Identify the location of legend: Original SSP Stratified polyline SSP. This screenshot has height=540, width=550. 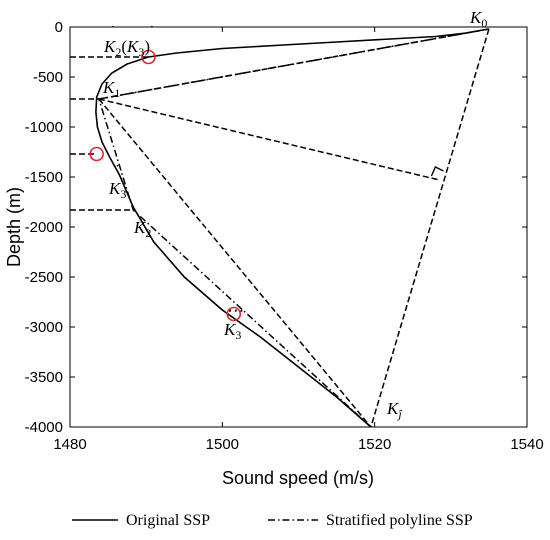
(272, 520).